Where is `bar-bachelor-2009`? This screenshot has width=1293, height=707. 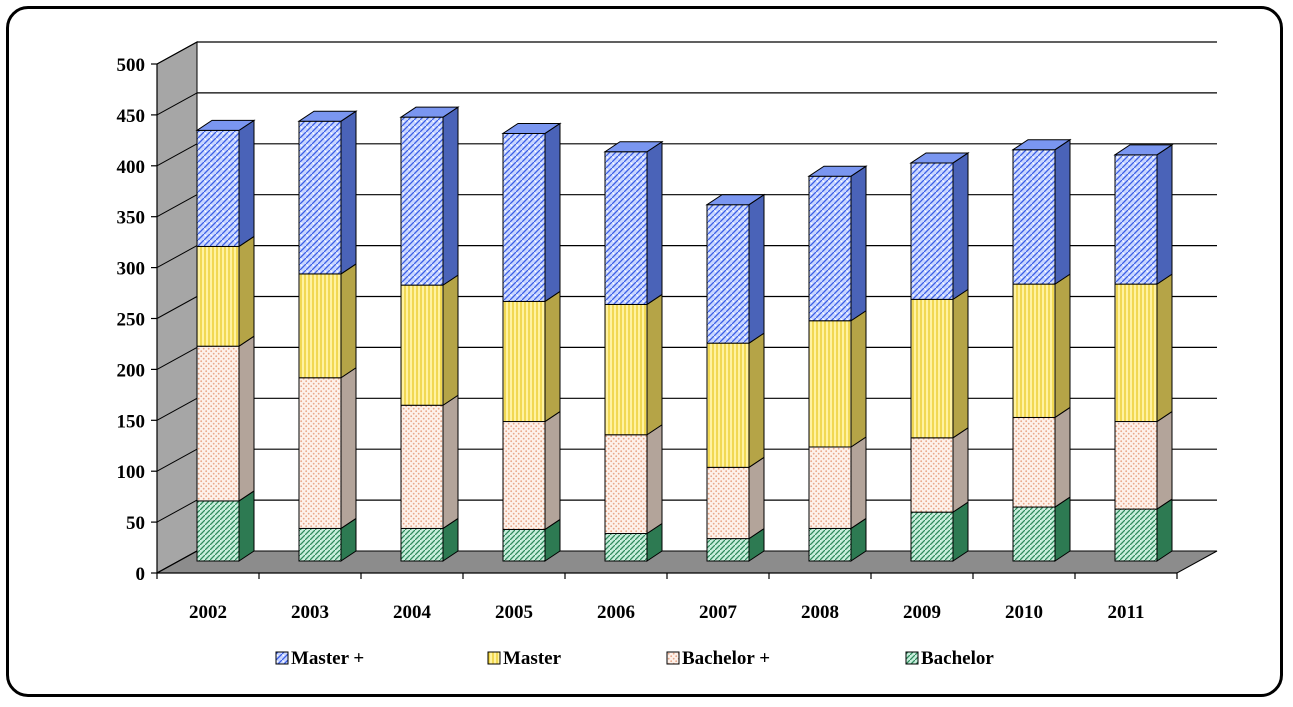
bar-bachelor-2009 is located at coordinates (932, 536).